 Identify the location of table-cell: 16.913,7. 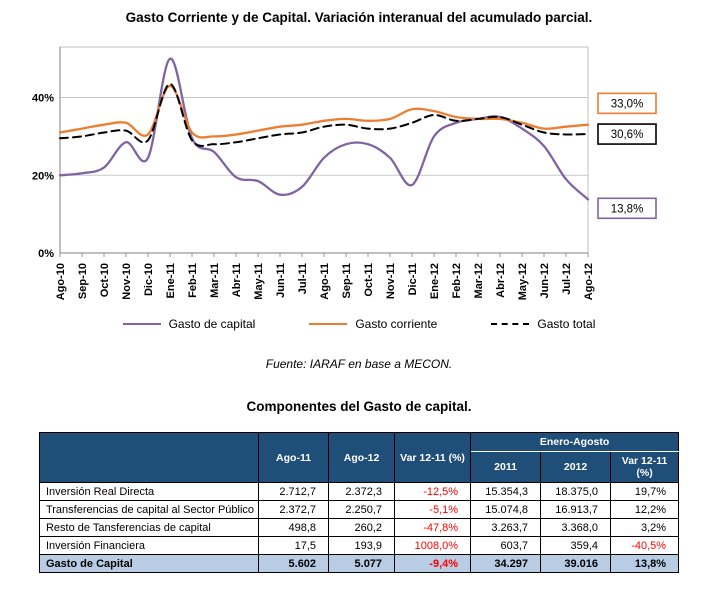
(576, 509).